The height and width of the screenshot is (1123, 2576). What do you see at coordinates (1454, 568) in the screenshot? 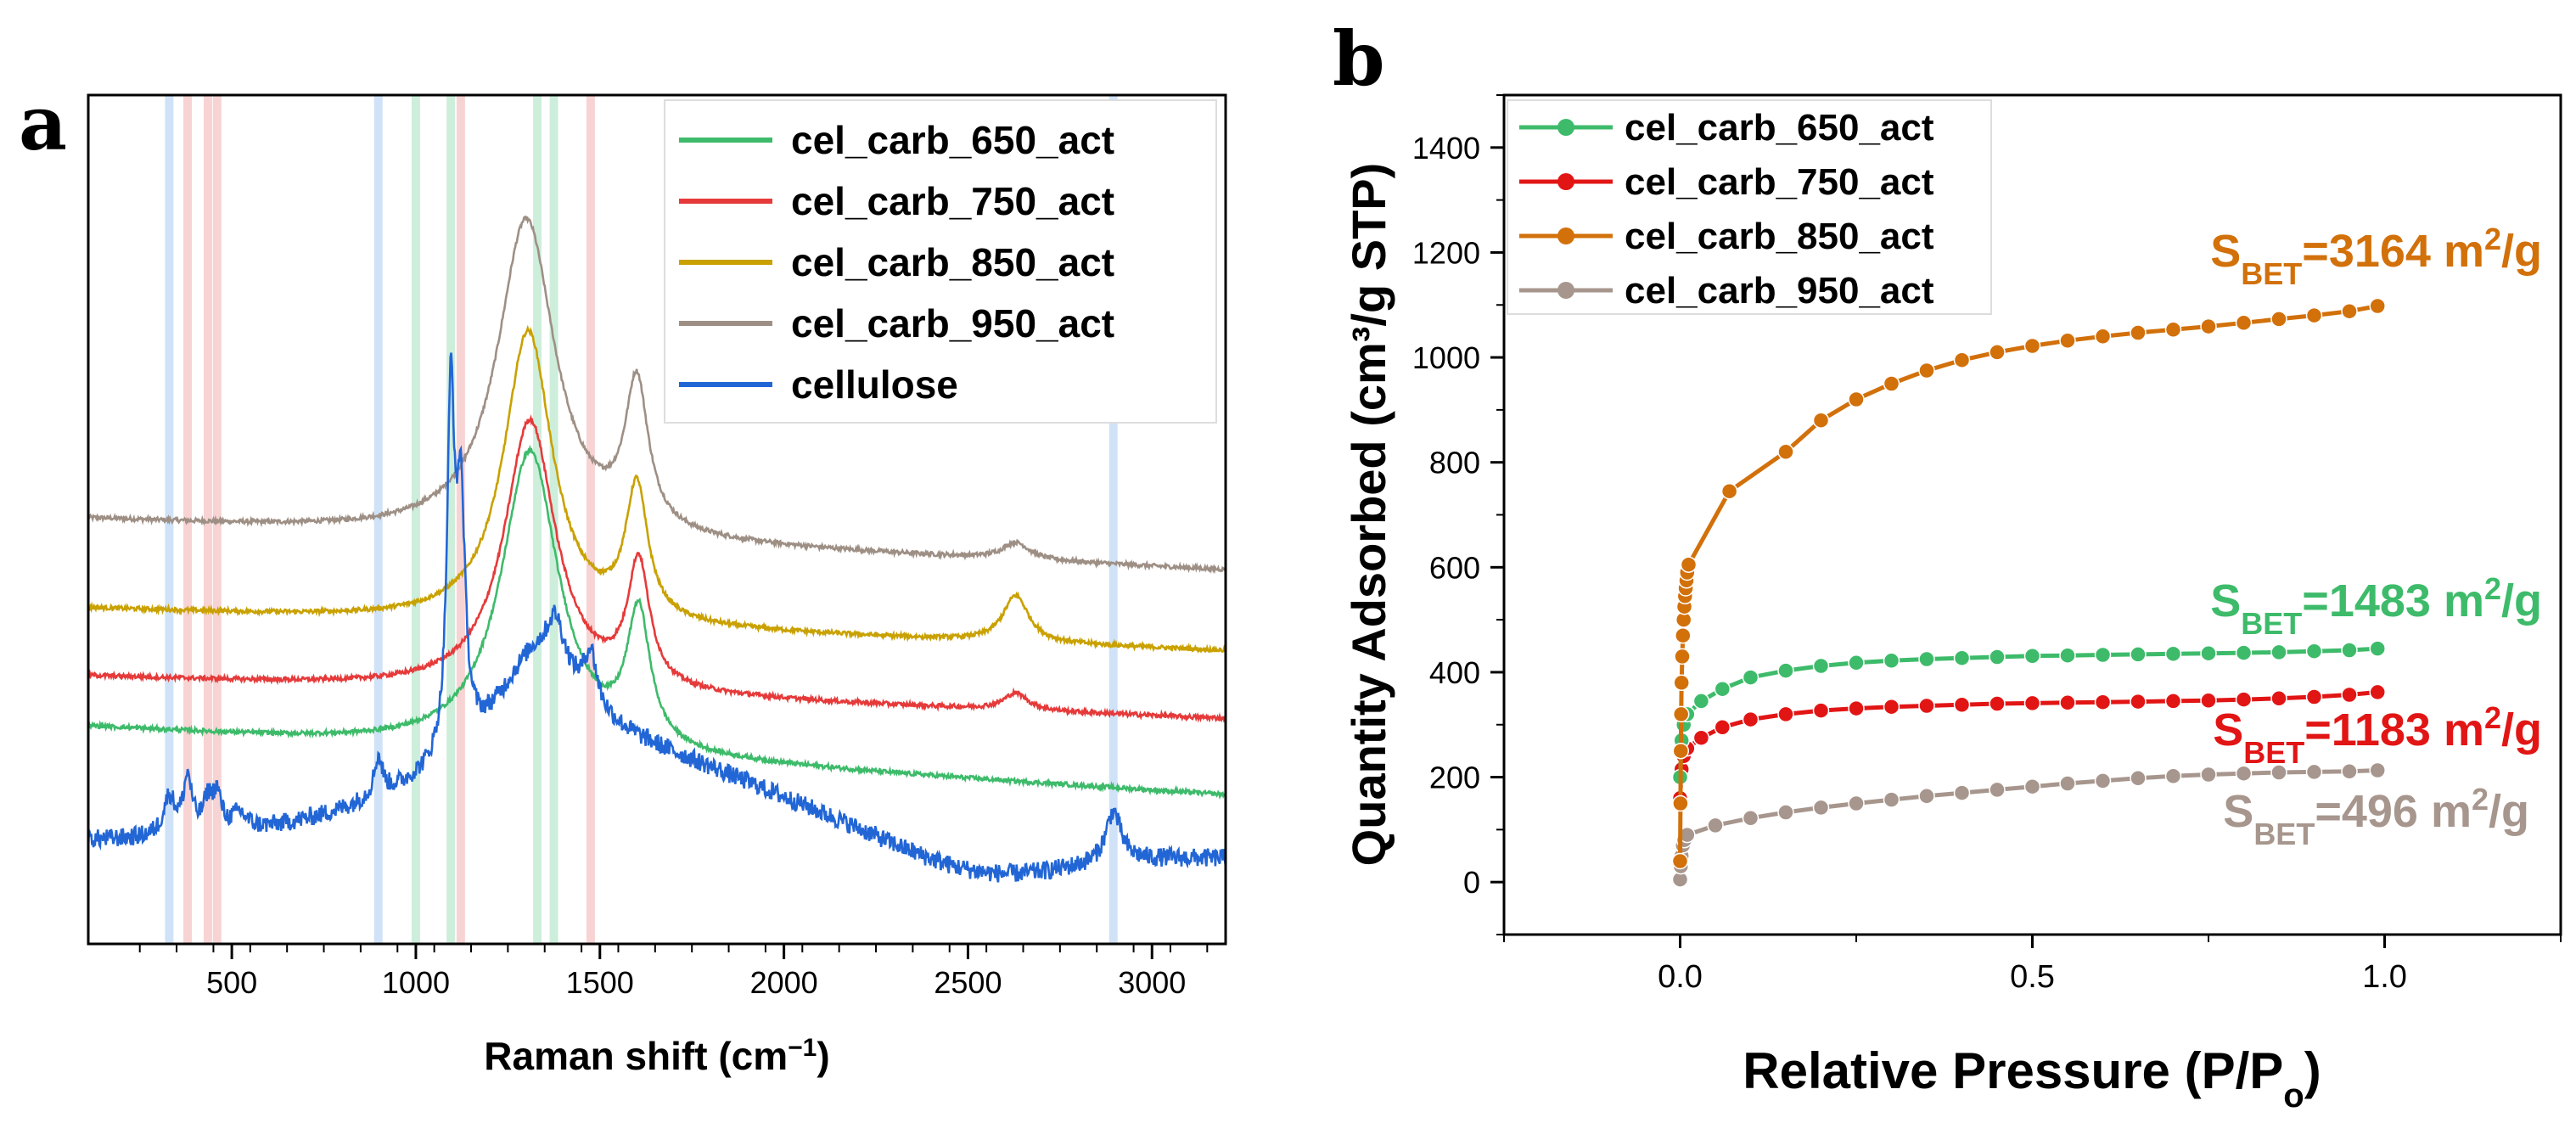
I see `isotherm-y-tick-label-600: 600` at bounding box center [1454, 568].